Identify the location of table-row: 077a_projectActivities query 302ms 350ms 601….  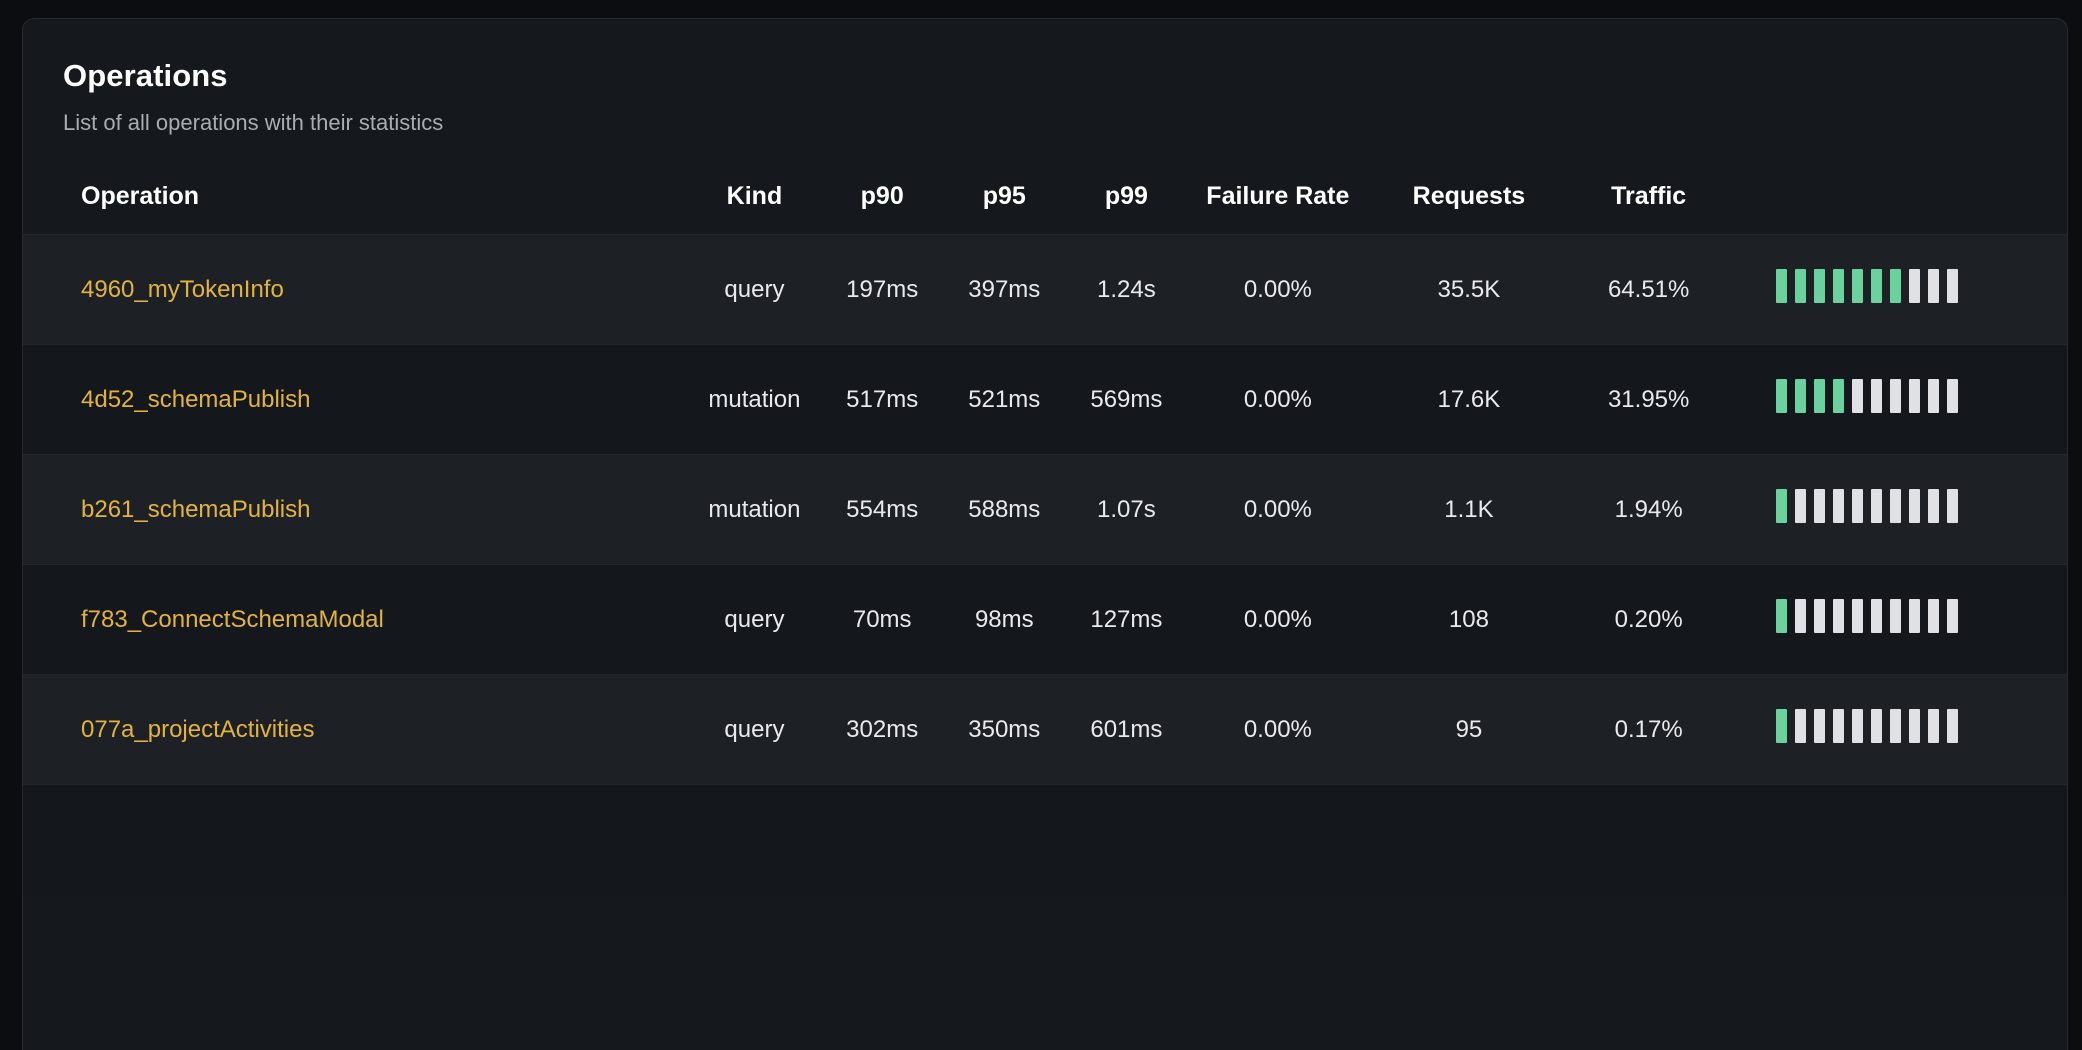
(1045, 729).